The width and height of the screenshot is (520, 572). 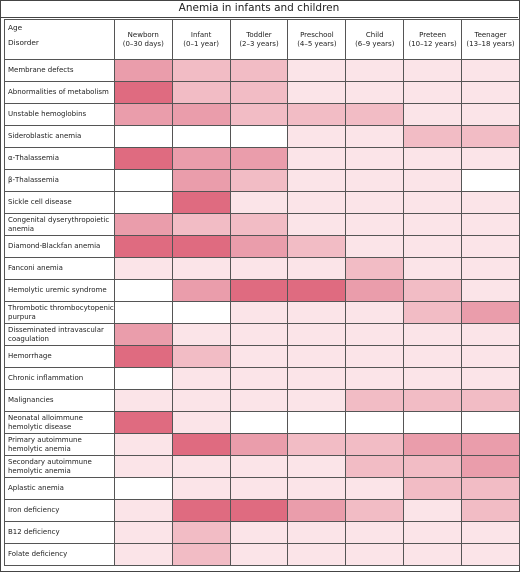 What do you see at coordinates (262, 70) in the screenshot?
I see `table-row: Membrane defects` at bounding box center [262, 70].